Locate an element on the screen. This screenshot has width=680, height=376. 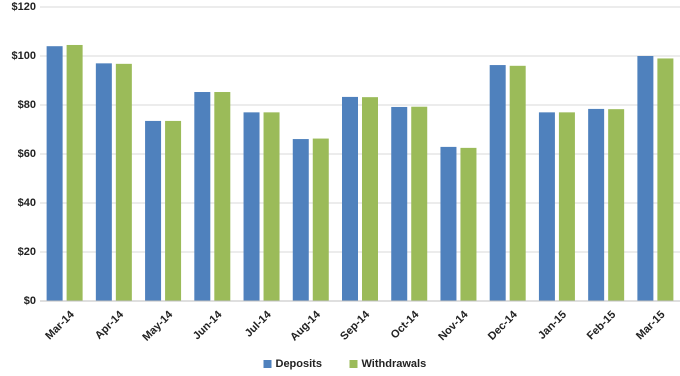
x-tick-label: Feb-15 is located at coordinates (602, 326).